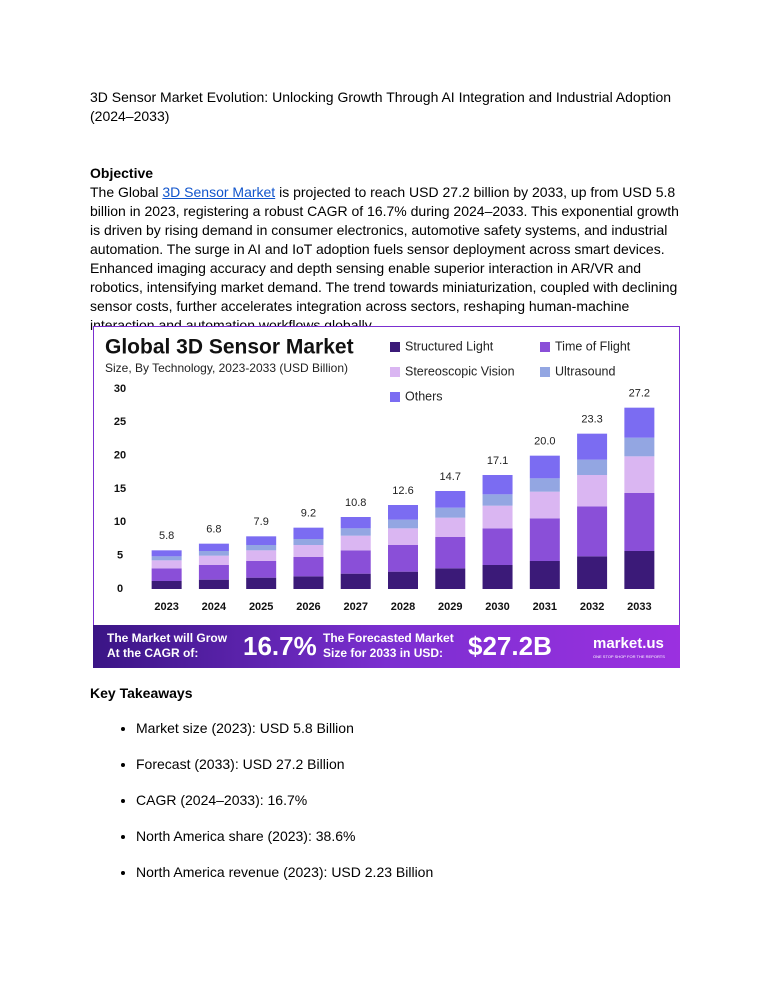 The image size is (768, 994). What do you see at coordinates (141, 693) in the screenshot?
I see `section-heading: Key Takeaways` at bounding box center [141, 693].